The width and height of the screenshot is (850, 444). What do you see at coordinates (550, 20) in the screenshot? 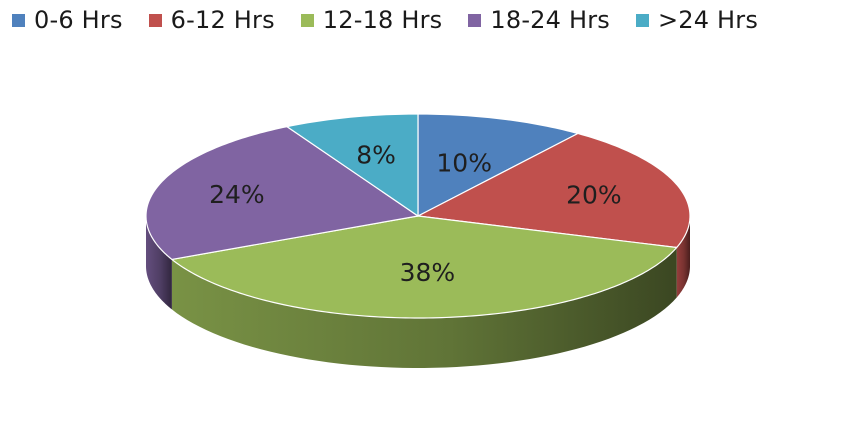
I see `legend-label: 18-24 Hrs` at bounding box center [550, 20].